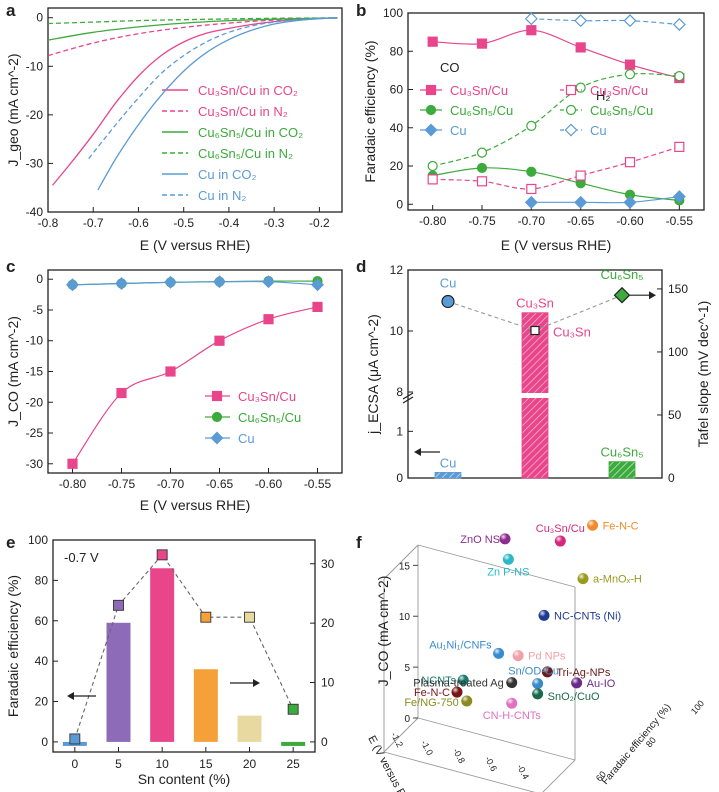  What do you see at coordinates (274, 223) in the screenshot?
I see `x-tick-label: -0.3` at bounding box center [274, 223].